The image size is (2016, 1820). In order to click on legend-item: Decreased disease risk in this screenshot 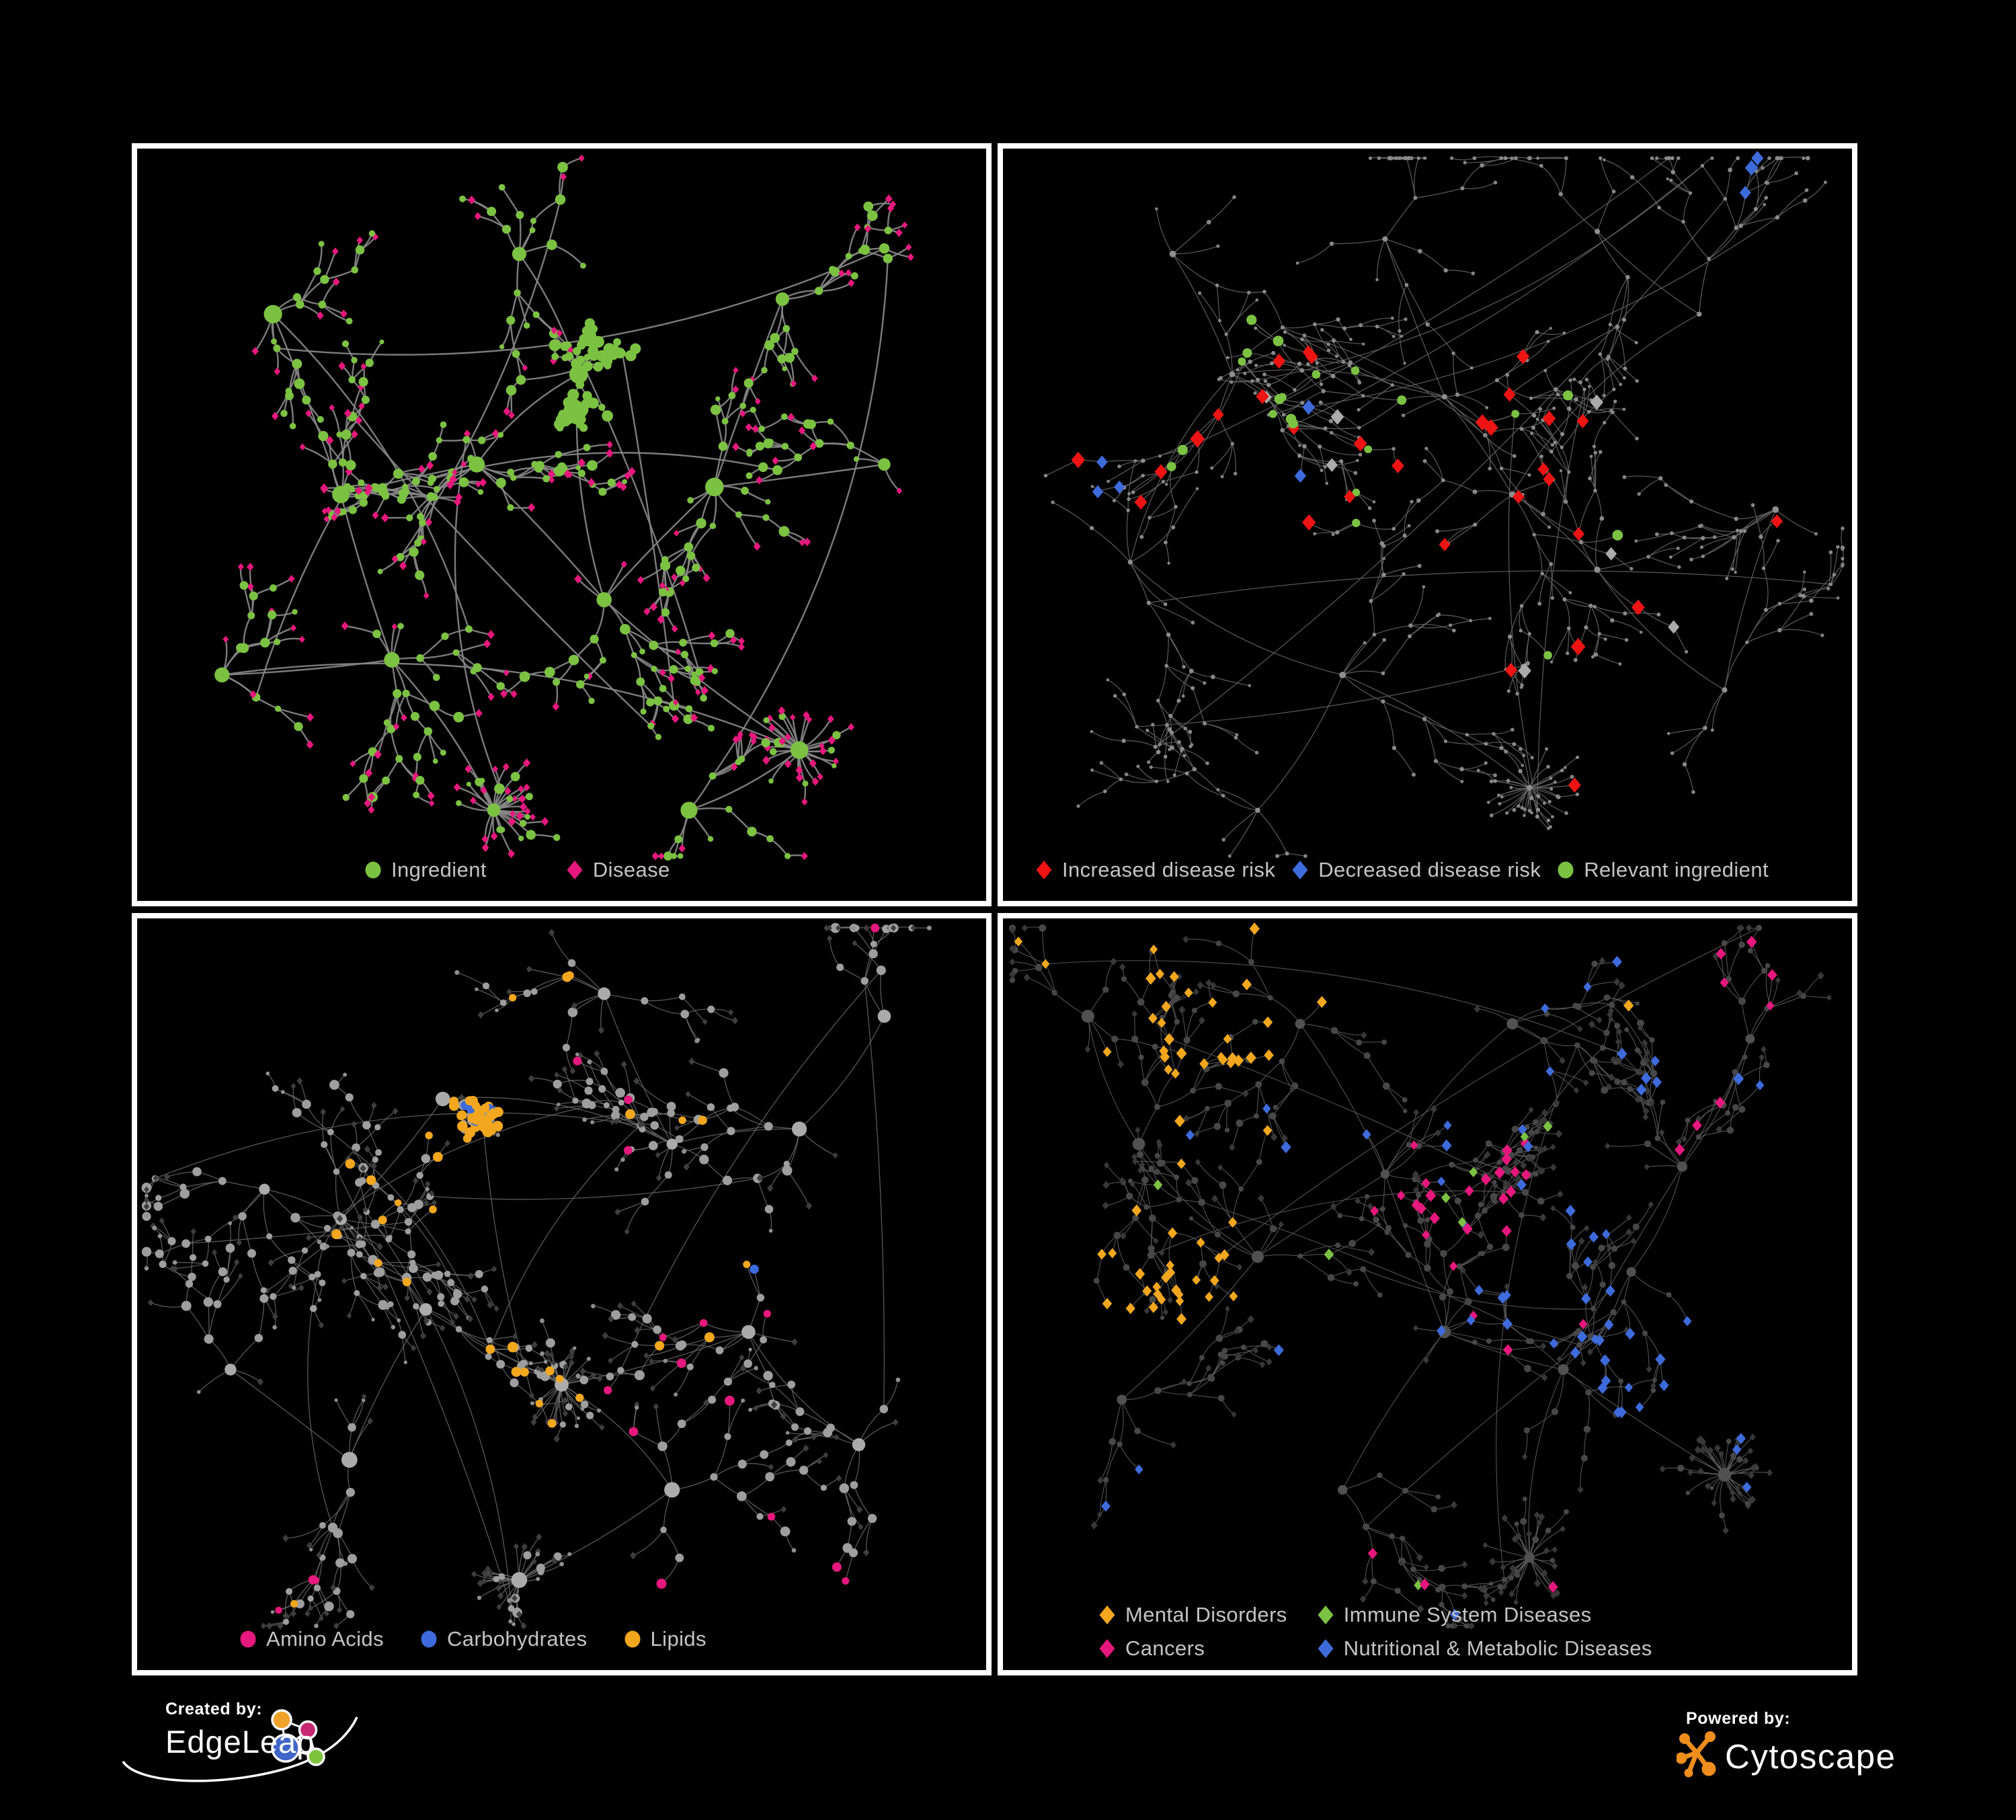, I will do `click(1416, 870)`.